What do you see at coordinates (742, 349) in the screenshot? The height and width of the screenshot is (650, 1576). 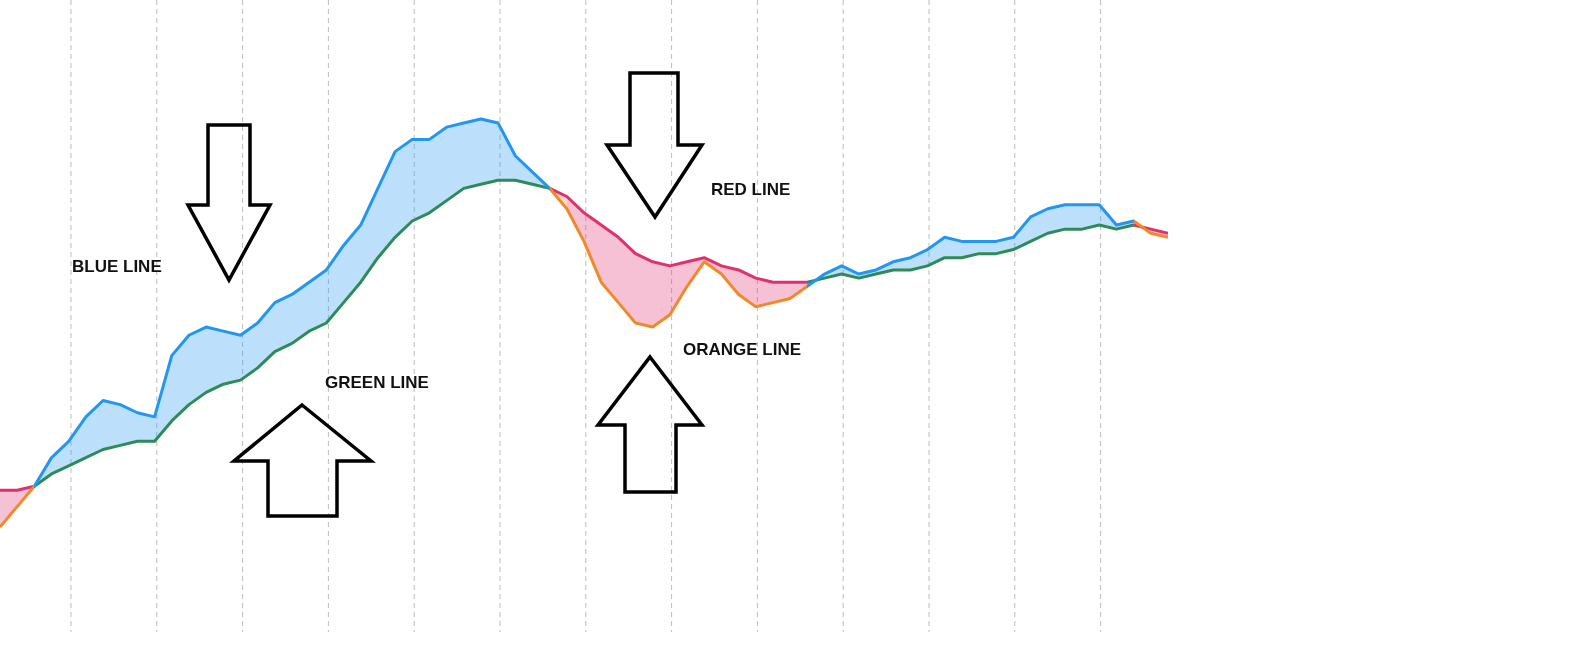 I see `annotation: ORANGE LINE` at bounding box center [742, 349].